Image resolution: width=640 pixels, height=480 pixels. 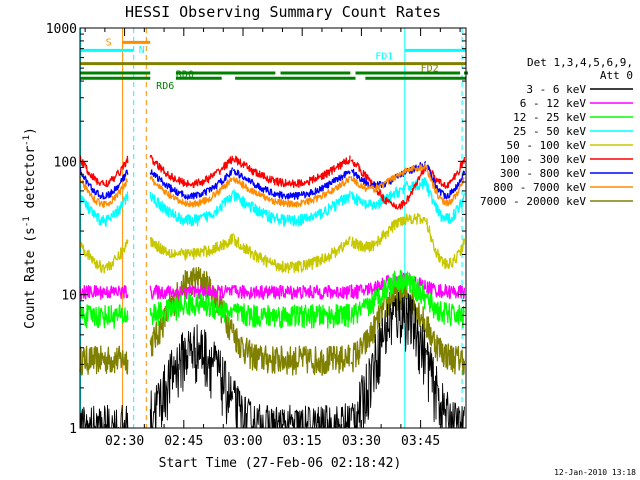 I want to click on x-tick-label: 03:45, so click(x=420, y=441).